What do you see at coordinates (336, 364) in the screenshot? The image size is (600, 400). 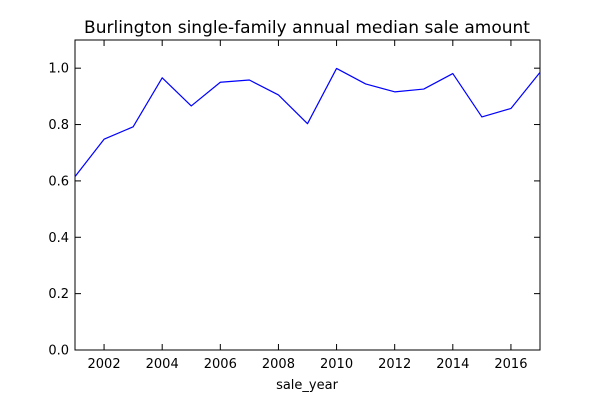 I see `x-tick-label: 2010` at bounding box center [336, 364].